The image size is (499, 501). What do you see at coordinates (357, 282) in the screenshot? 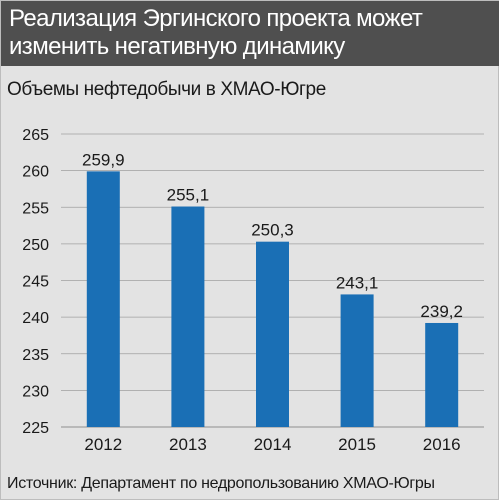
I see `value-label: 243,1` at bounding box center [357, 282].